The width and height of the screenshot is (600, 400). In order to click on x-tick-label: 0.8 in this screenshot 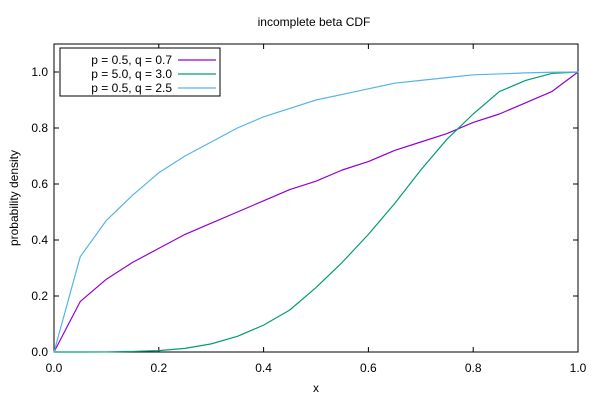, I will do `click(473, 368)`.